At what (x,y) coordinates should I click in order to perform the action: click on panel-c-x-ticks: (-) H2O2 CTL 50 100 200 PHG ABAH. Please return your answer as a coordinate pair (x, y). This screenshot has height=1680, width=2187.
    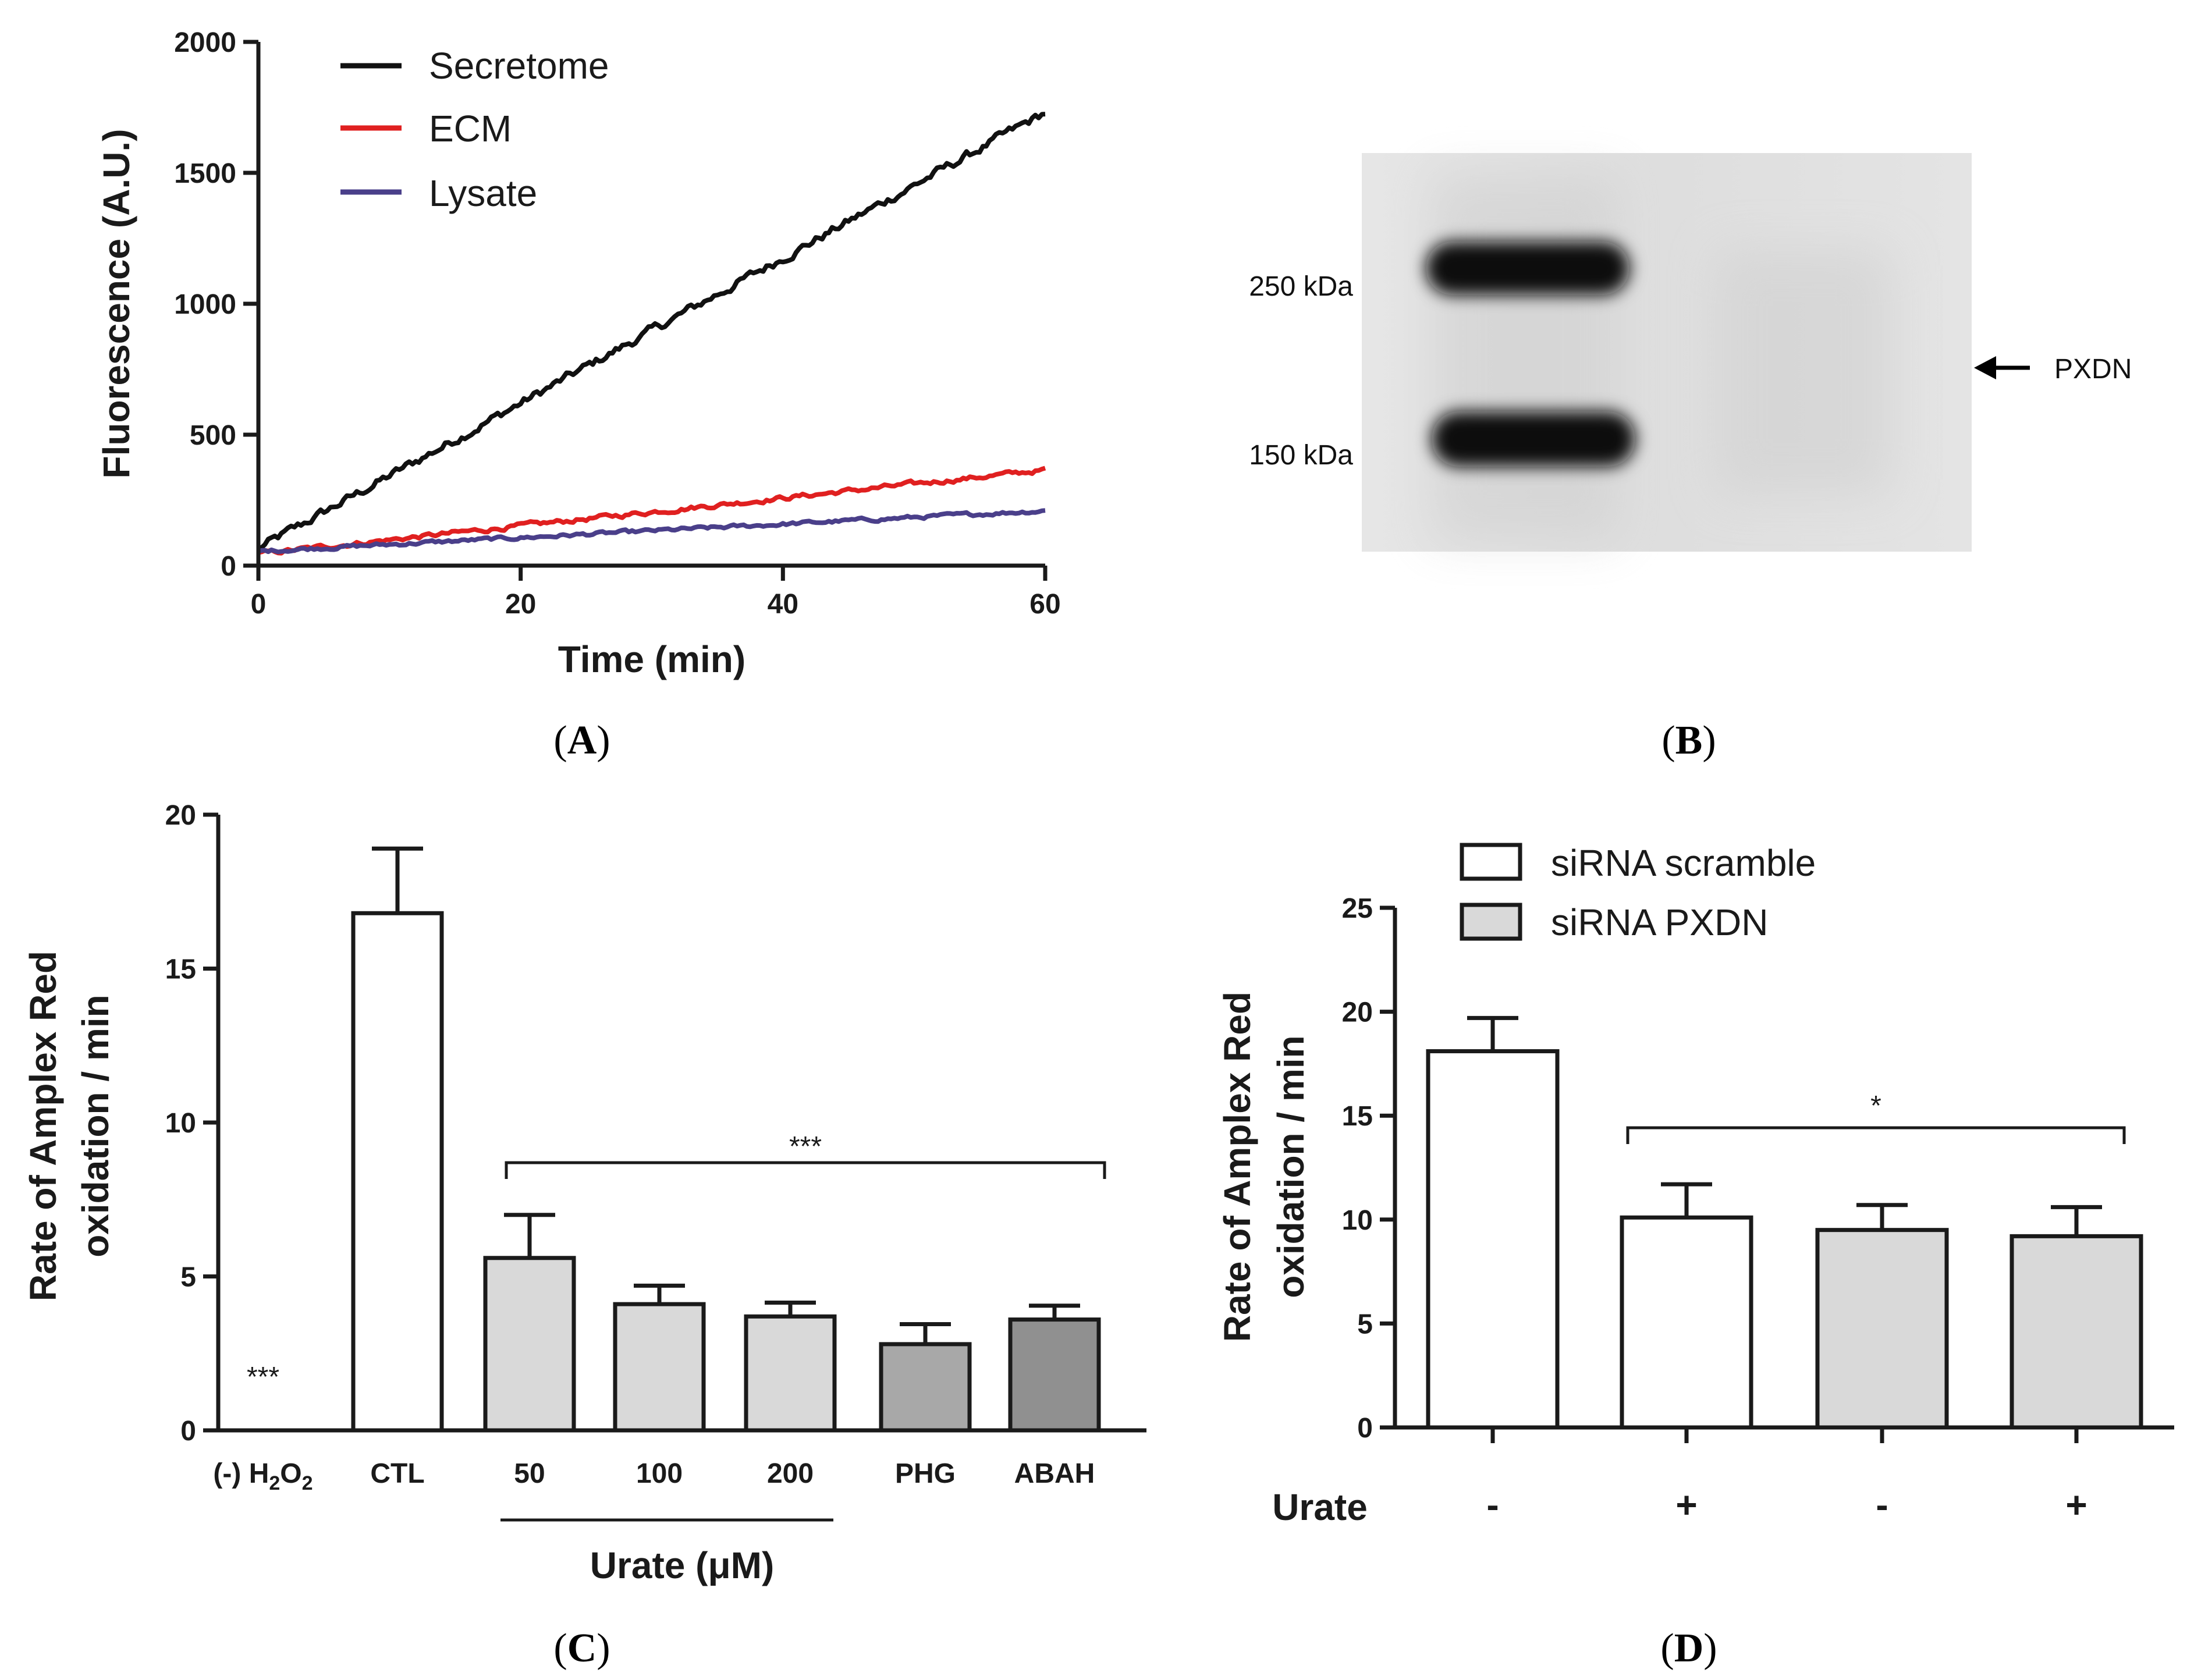
    Looking at the image, I should click on (654, 1476).